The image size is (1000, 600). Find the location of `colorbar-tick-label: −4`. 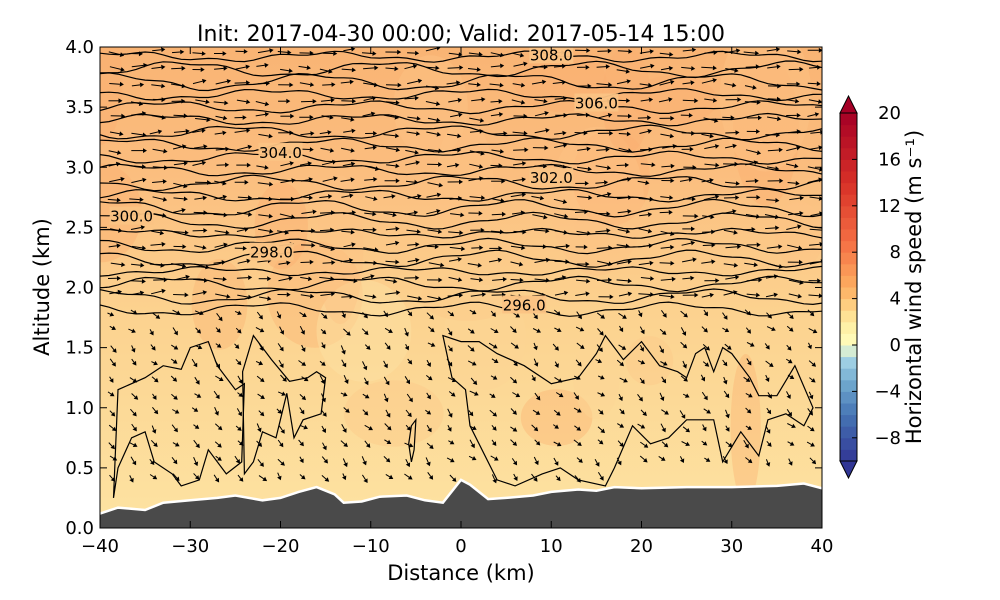

colorbar-tick-label: −4 is located at coordinates (887, 391).